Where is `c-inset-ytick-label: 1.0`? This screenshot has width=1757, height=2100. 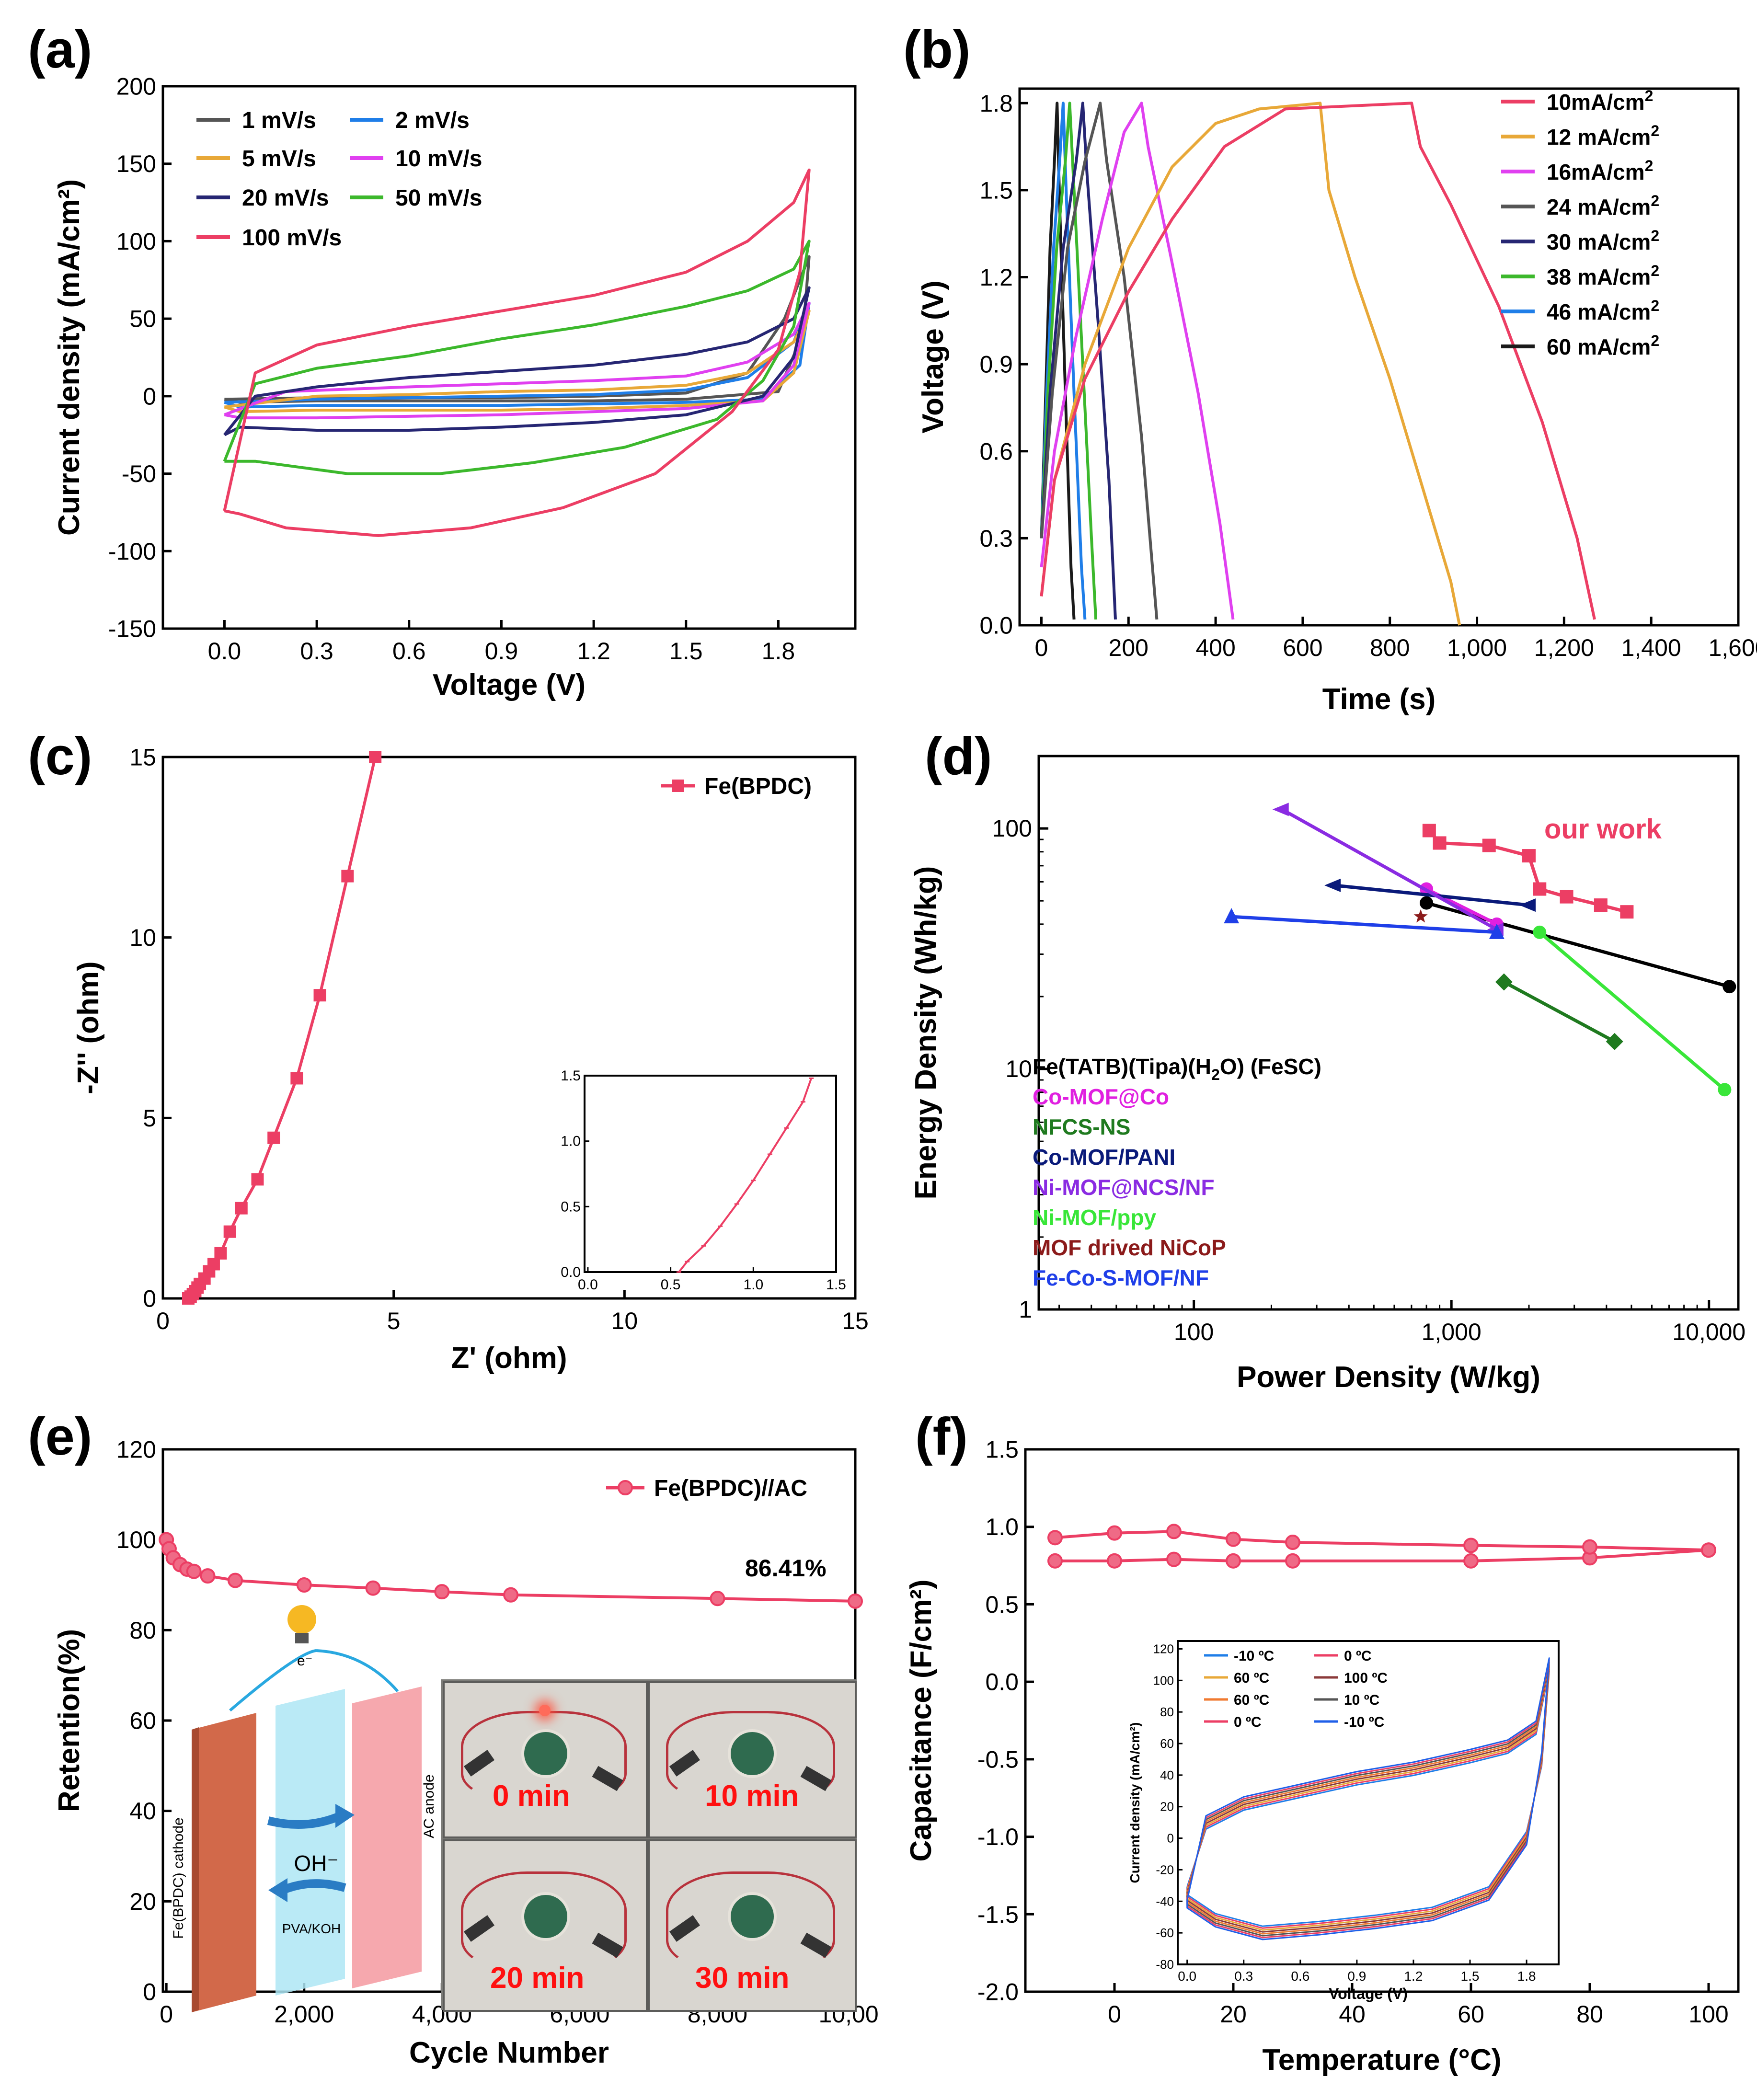 c-inset-ytick-label: 1.0 is located at coordinates (571, 1141).